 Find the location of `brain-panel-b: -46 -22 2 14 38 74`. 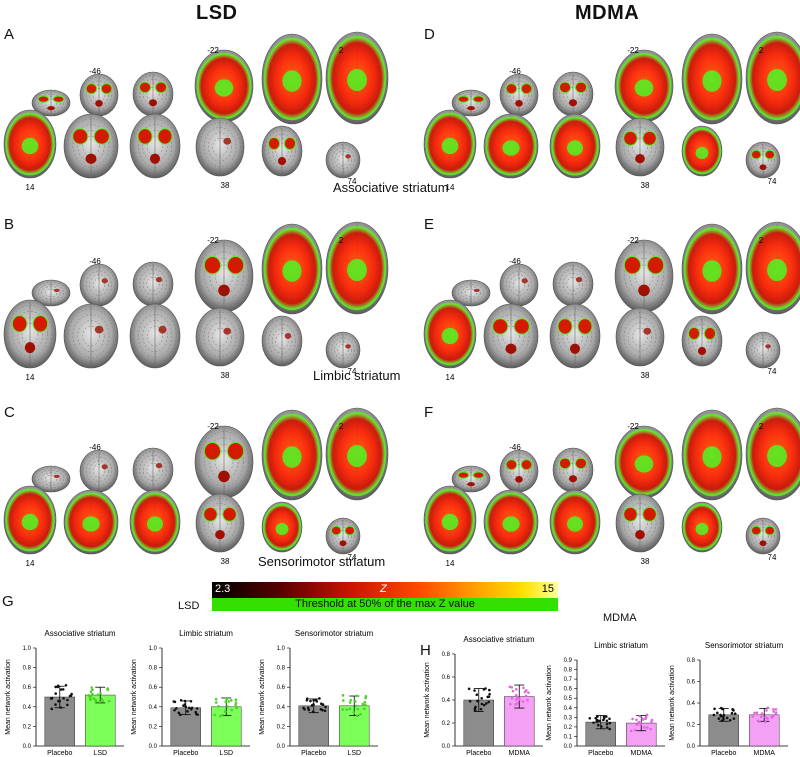

brain-panel-b: -46 -22 2 14 38 74 is located at coordinates (196, 301).